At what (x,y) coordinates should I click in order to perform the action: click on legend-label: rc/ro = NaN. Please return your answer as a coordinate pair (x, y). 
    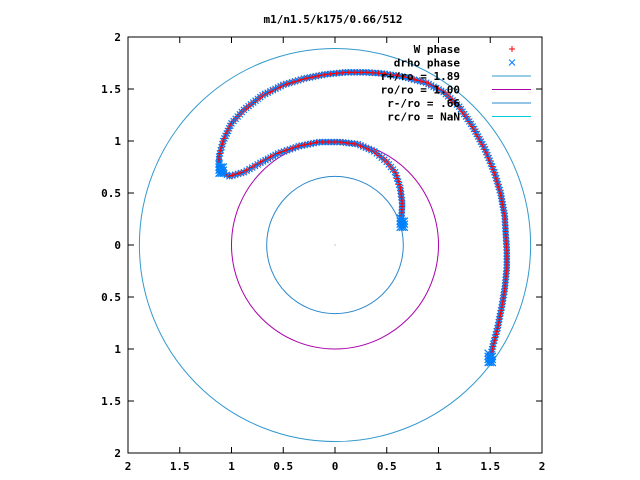
    Looking at the image, I should click on (423, 117).